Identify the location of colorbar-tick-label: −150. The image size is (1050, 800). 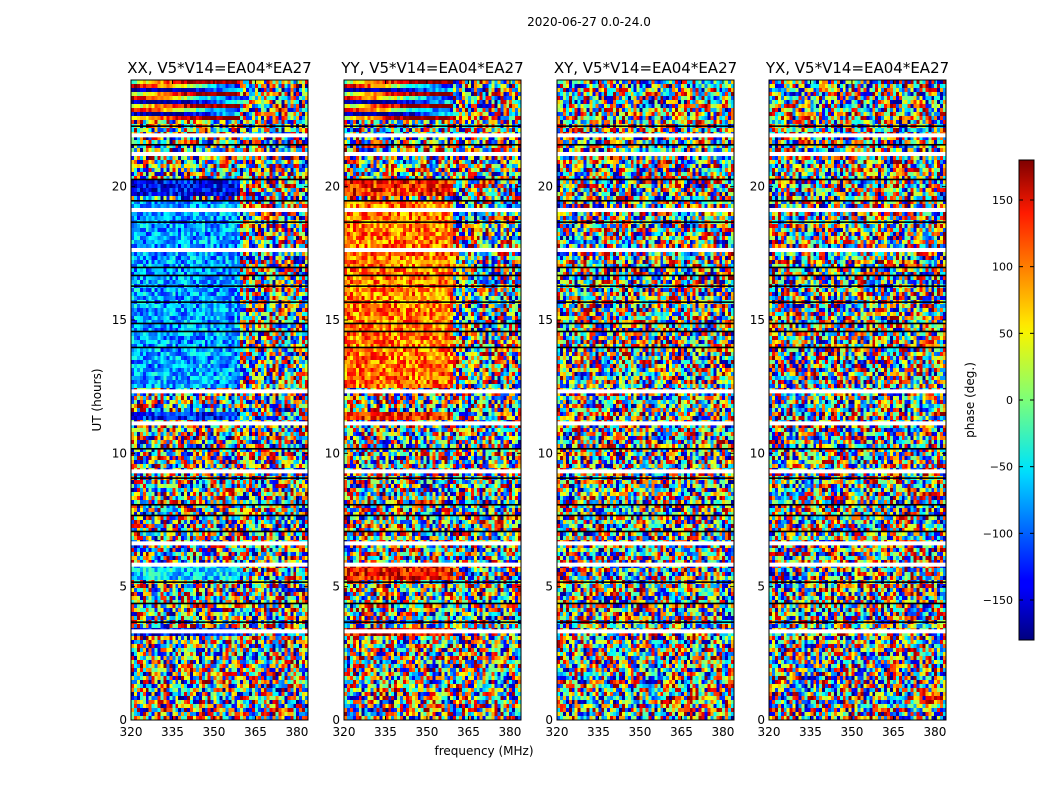
(998, 600).